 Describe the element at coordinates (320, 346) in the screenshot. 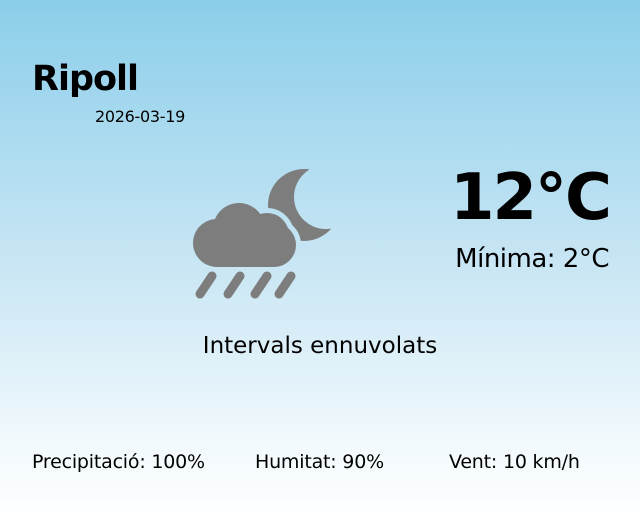

I see `condition-text: Intervals ennuvolats` at that location.